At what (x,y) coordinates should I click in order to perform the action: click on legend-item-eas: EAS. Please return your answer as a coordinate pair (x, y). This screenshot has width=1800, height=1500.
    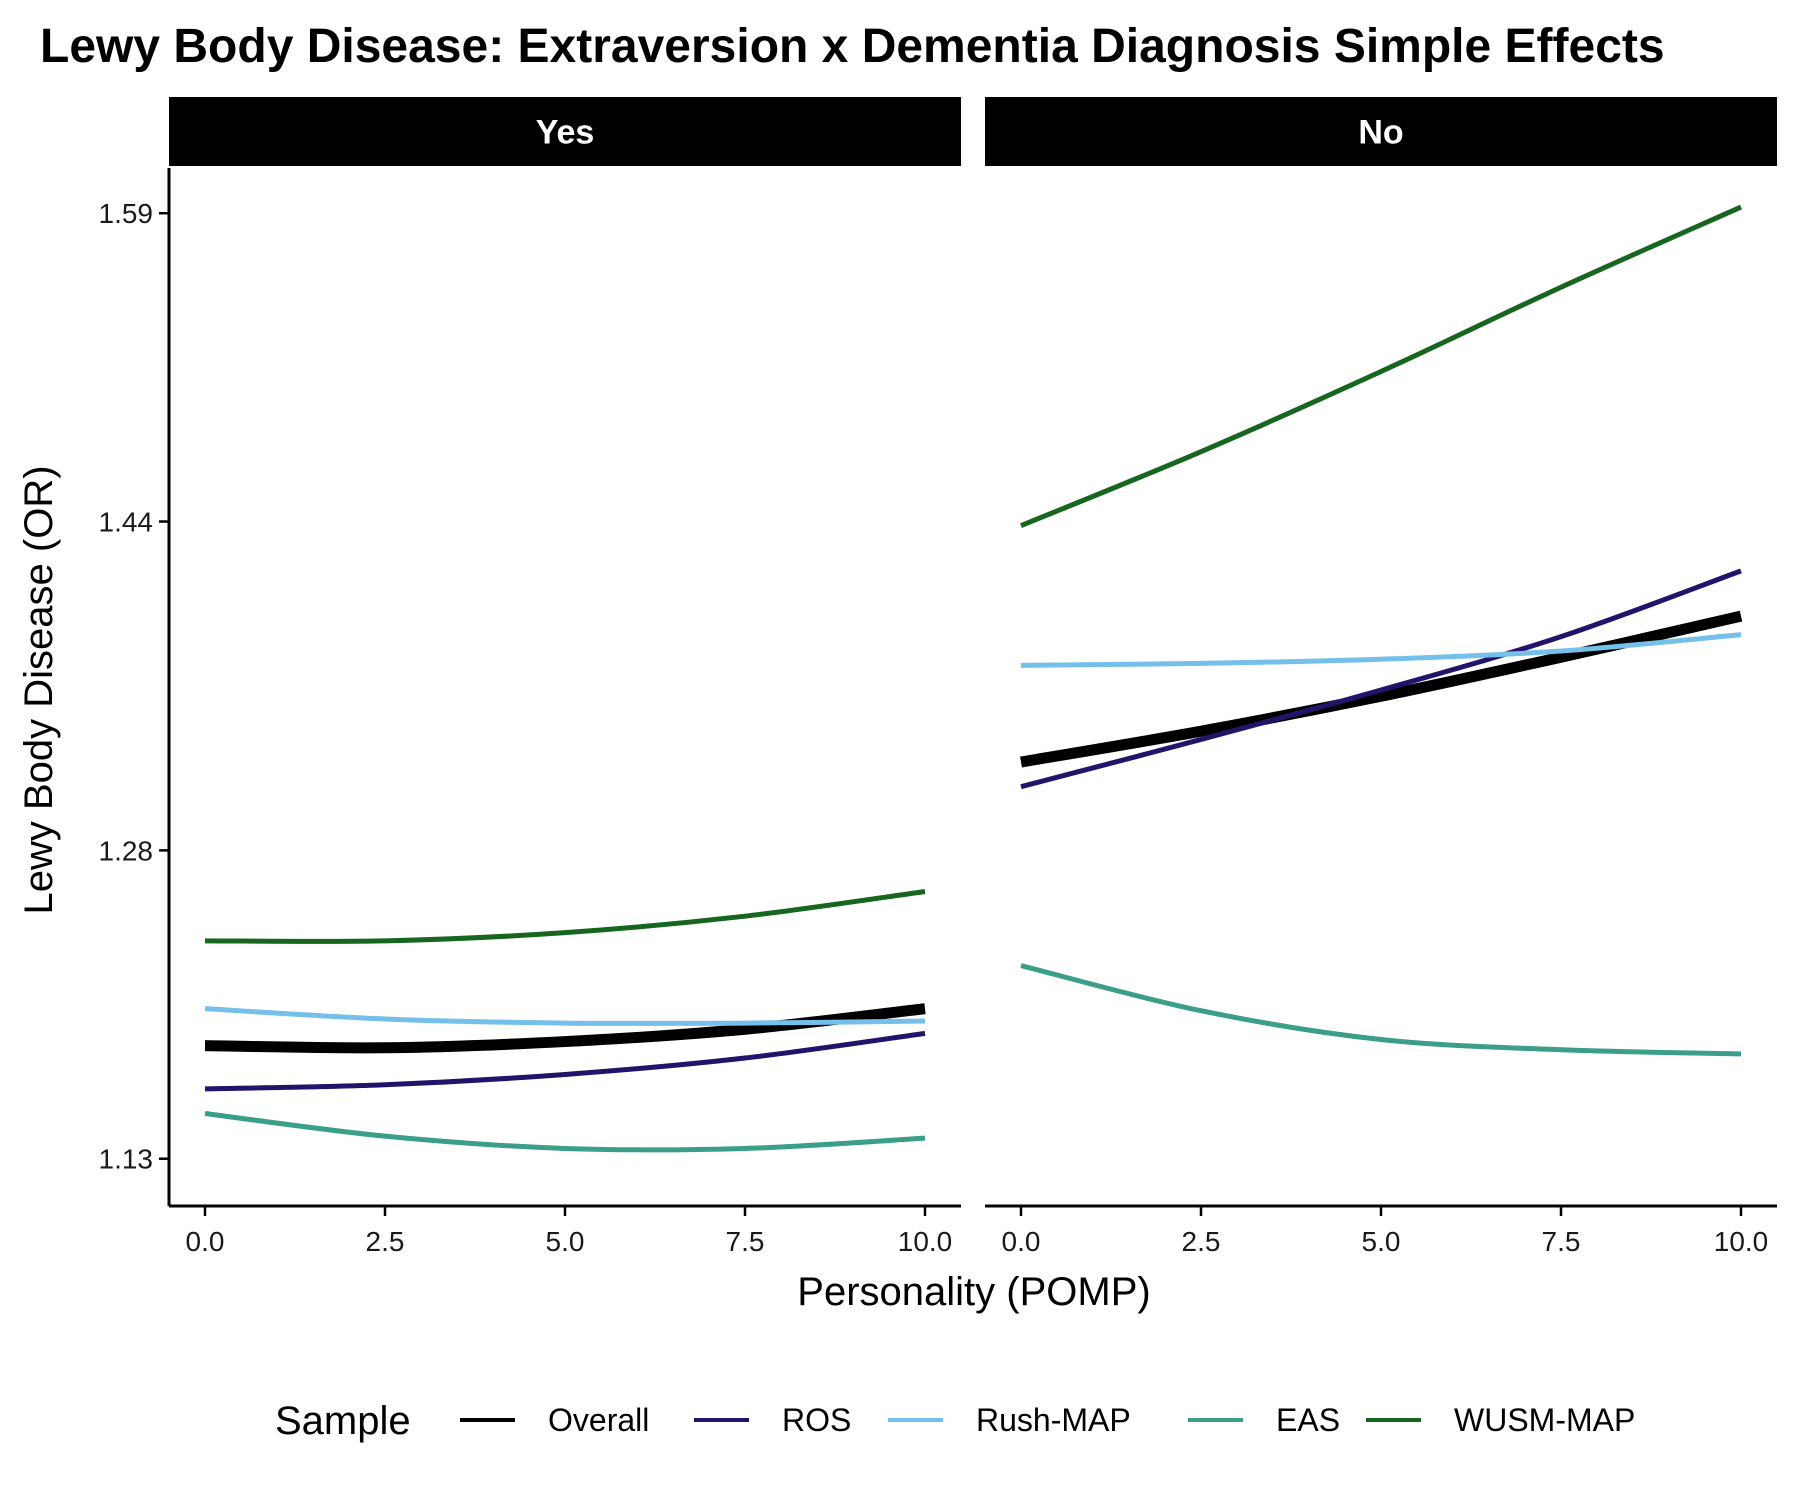
    Looking at the image, I should click on (1264, 1420).